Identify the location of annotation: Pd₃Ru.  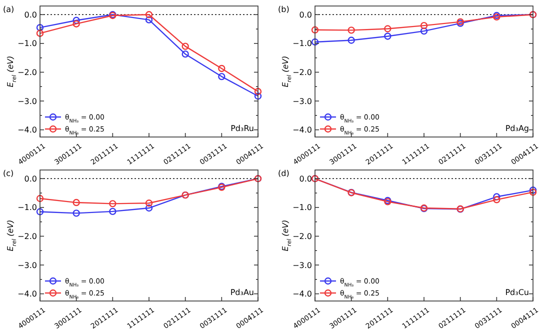
(242, 128).